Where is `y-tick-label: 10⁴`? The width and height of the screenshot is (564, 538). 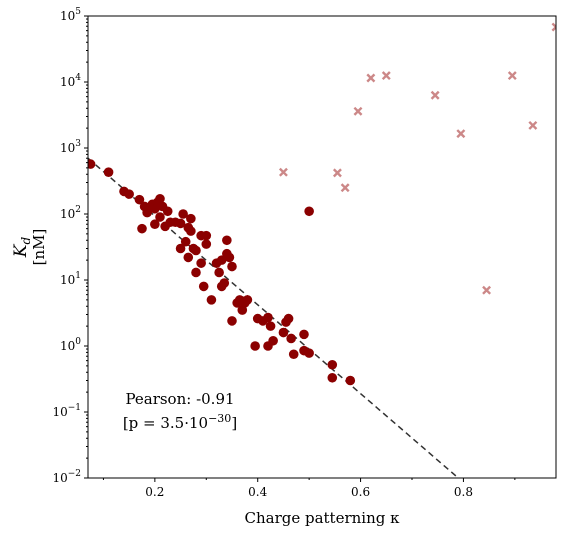
y-tick-label: 10⁴ is located at coordinates (70, 81).